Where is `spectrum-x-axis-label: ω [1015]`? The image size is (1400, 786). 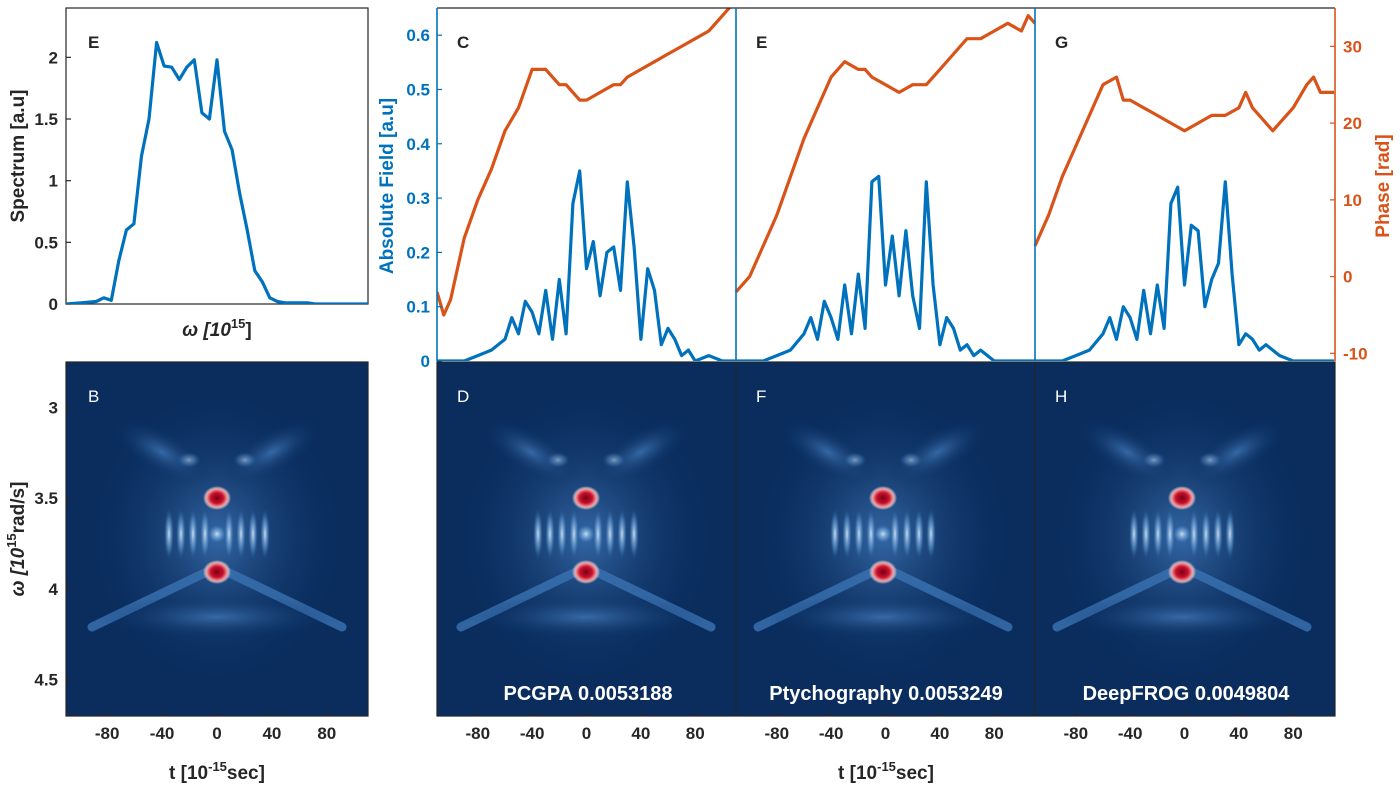 spectrum-x-axis-label: ω [1015] is located at coordinates (216, 328).